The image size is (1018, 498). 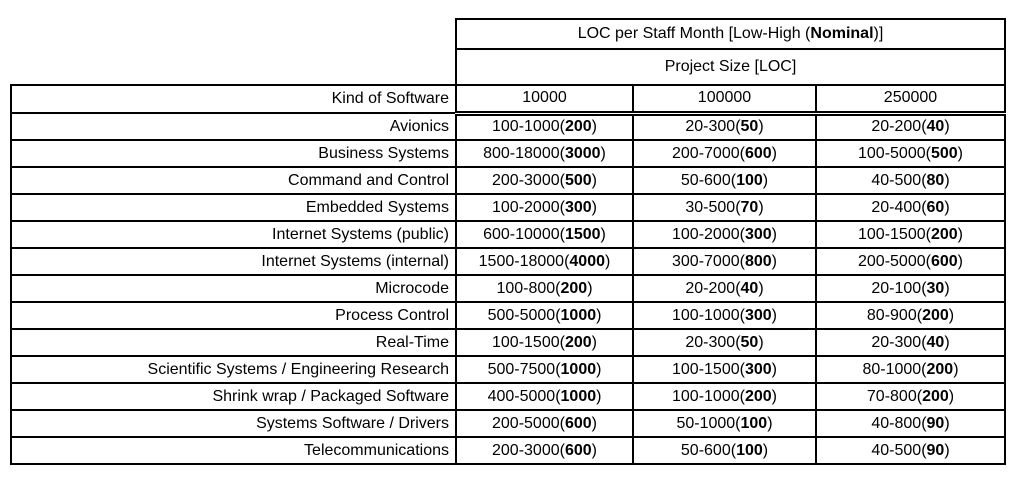 I want to click on range-text: 80-1000, so click(x=892, y=369).